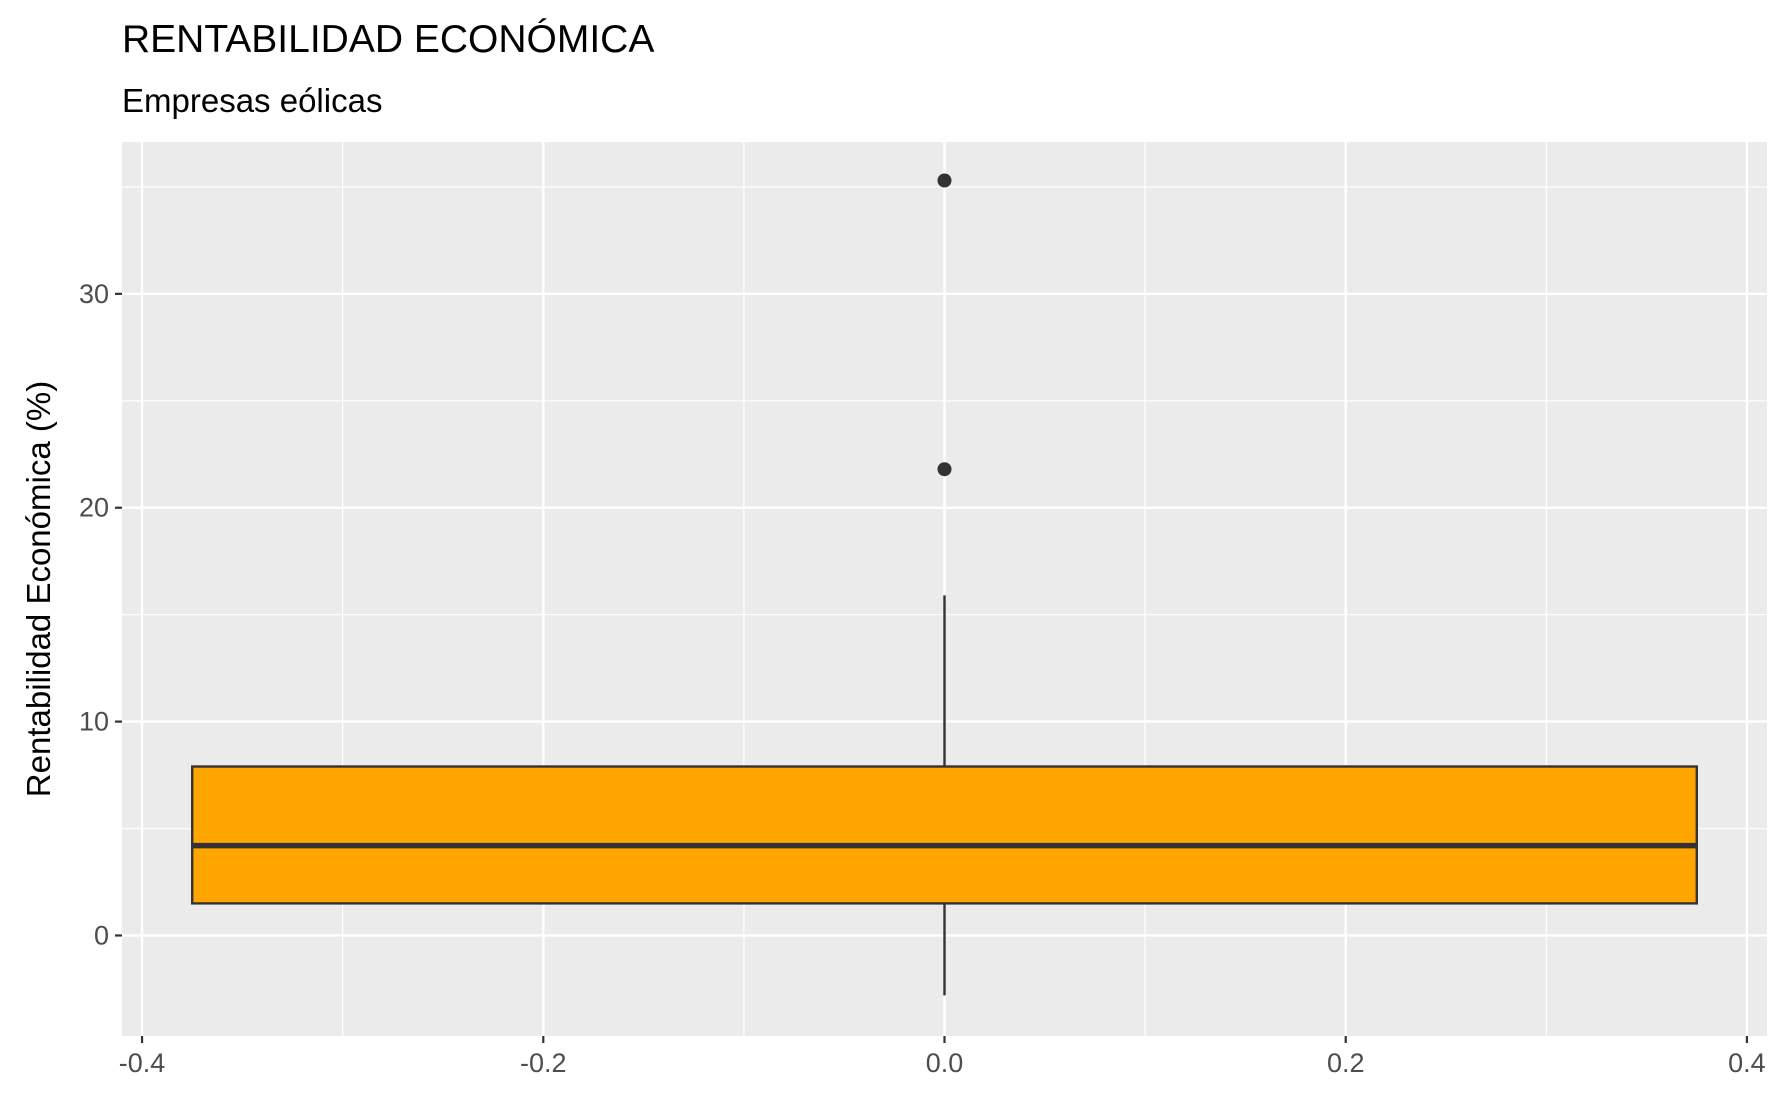 The image size is (1779, 1099). What do you see at coordinates (1346, 1063) in the screenshot?
I see `x-tick-label: 0.2` at bounding box center [1346, 1063].